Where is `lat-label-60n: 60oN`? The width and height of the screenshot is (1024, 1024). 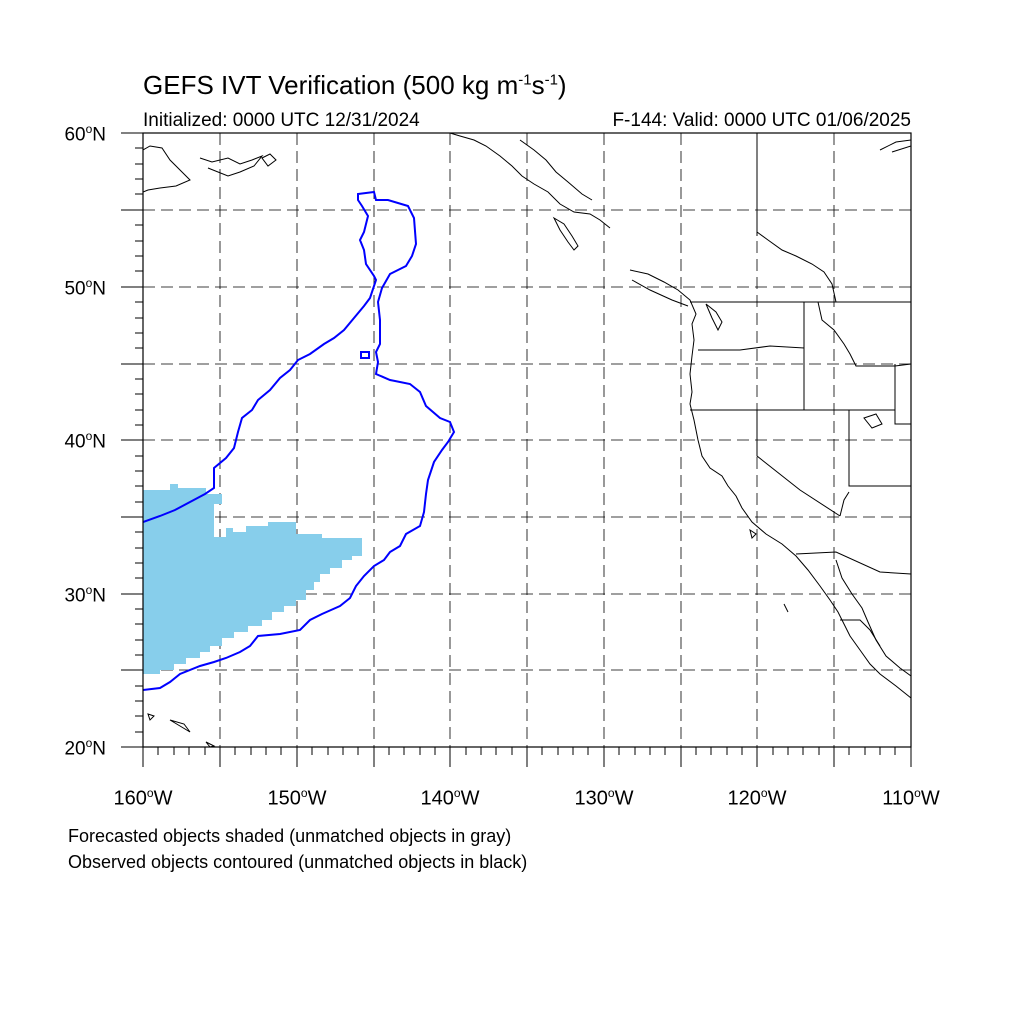
lat-label-60n: 60oN is located at coordinates (85, 134).